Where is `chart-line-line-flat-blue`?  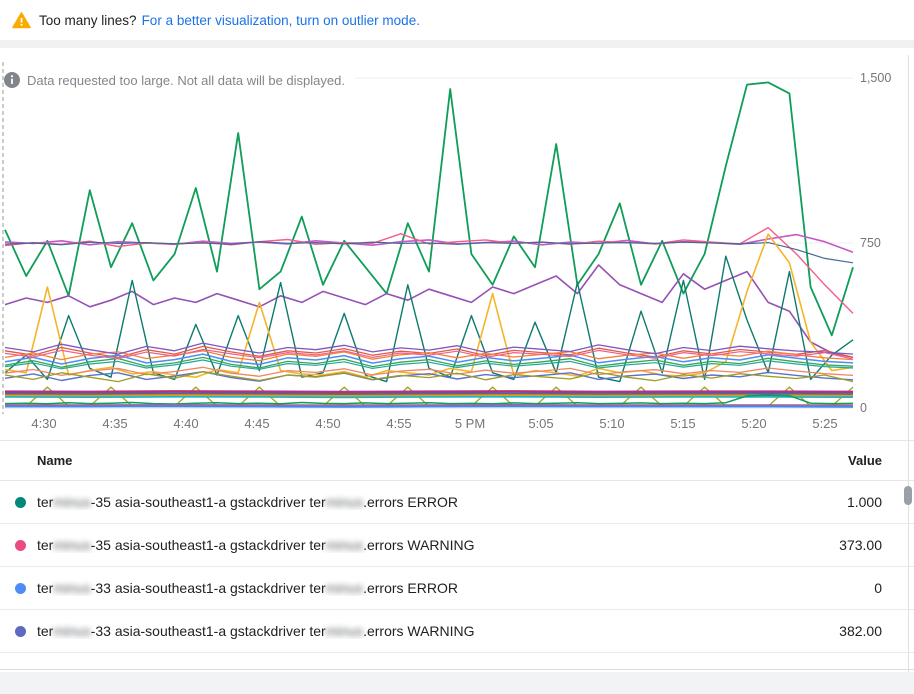 chart-line-line-flat-blue is located at coordinates (429, 394).